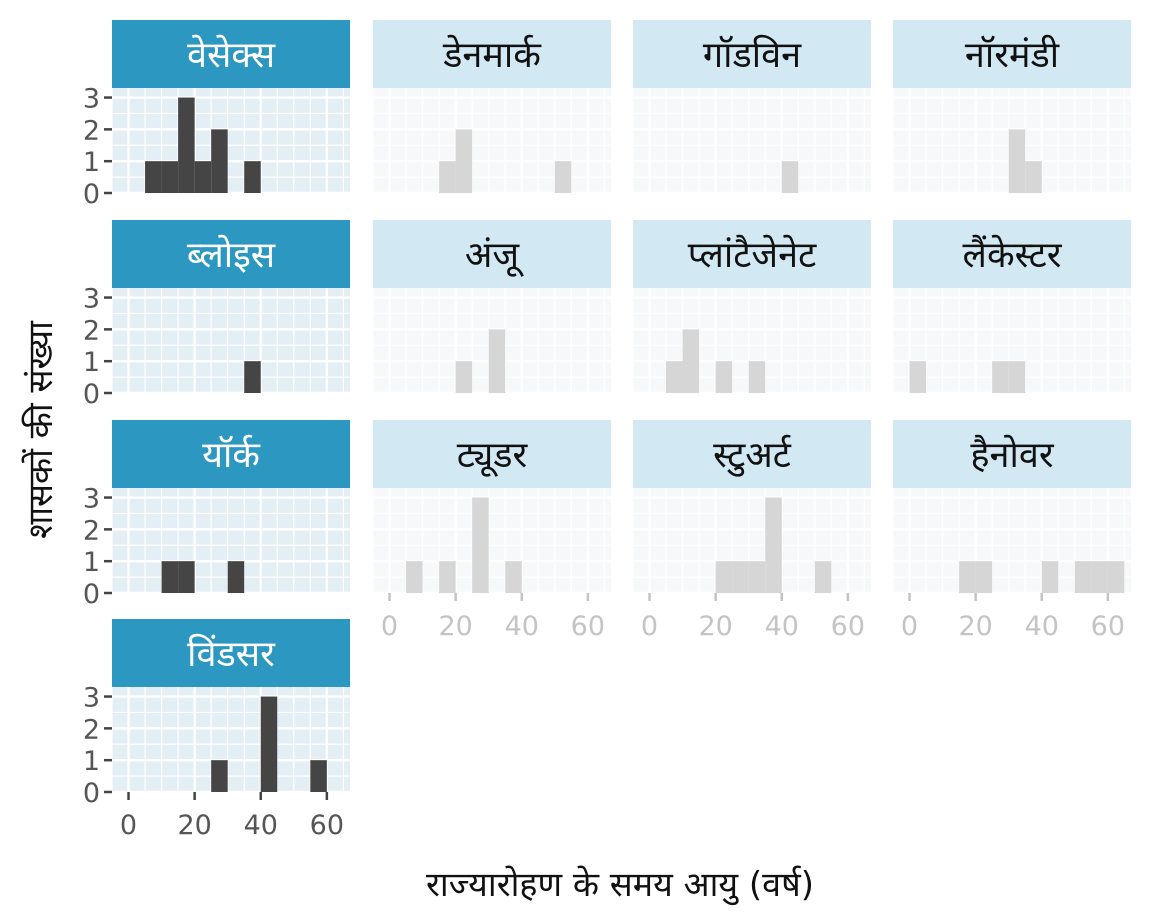  I want to click on facet-strip-label: ट्यूडर, so click(493, 456).